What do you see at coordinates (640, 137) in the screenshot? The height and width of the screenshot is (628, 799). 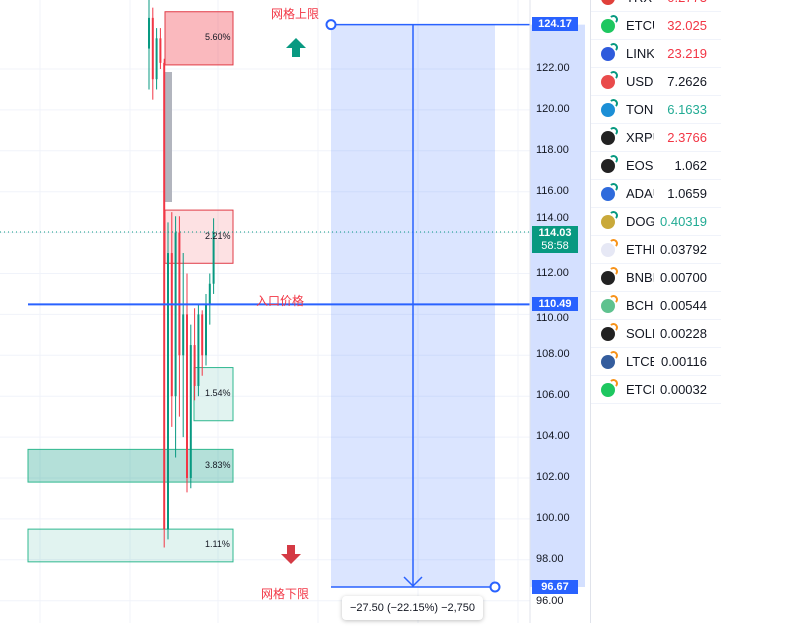 I see `symbol: XRPUSDT` at bounding box center [640, 137].